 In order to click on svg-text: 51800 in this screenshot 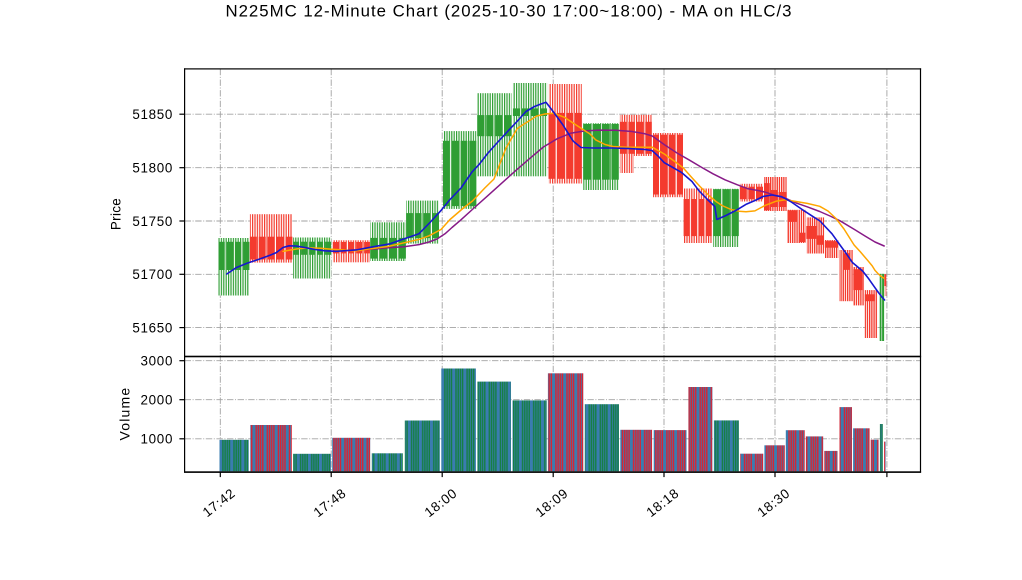, I will do `click(152, 168)`.